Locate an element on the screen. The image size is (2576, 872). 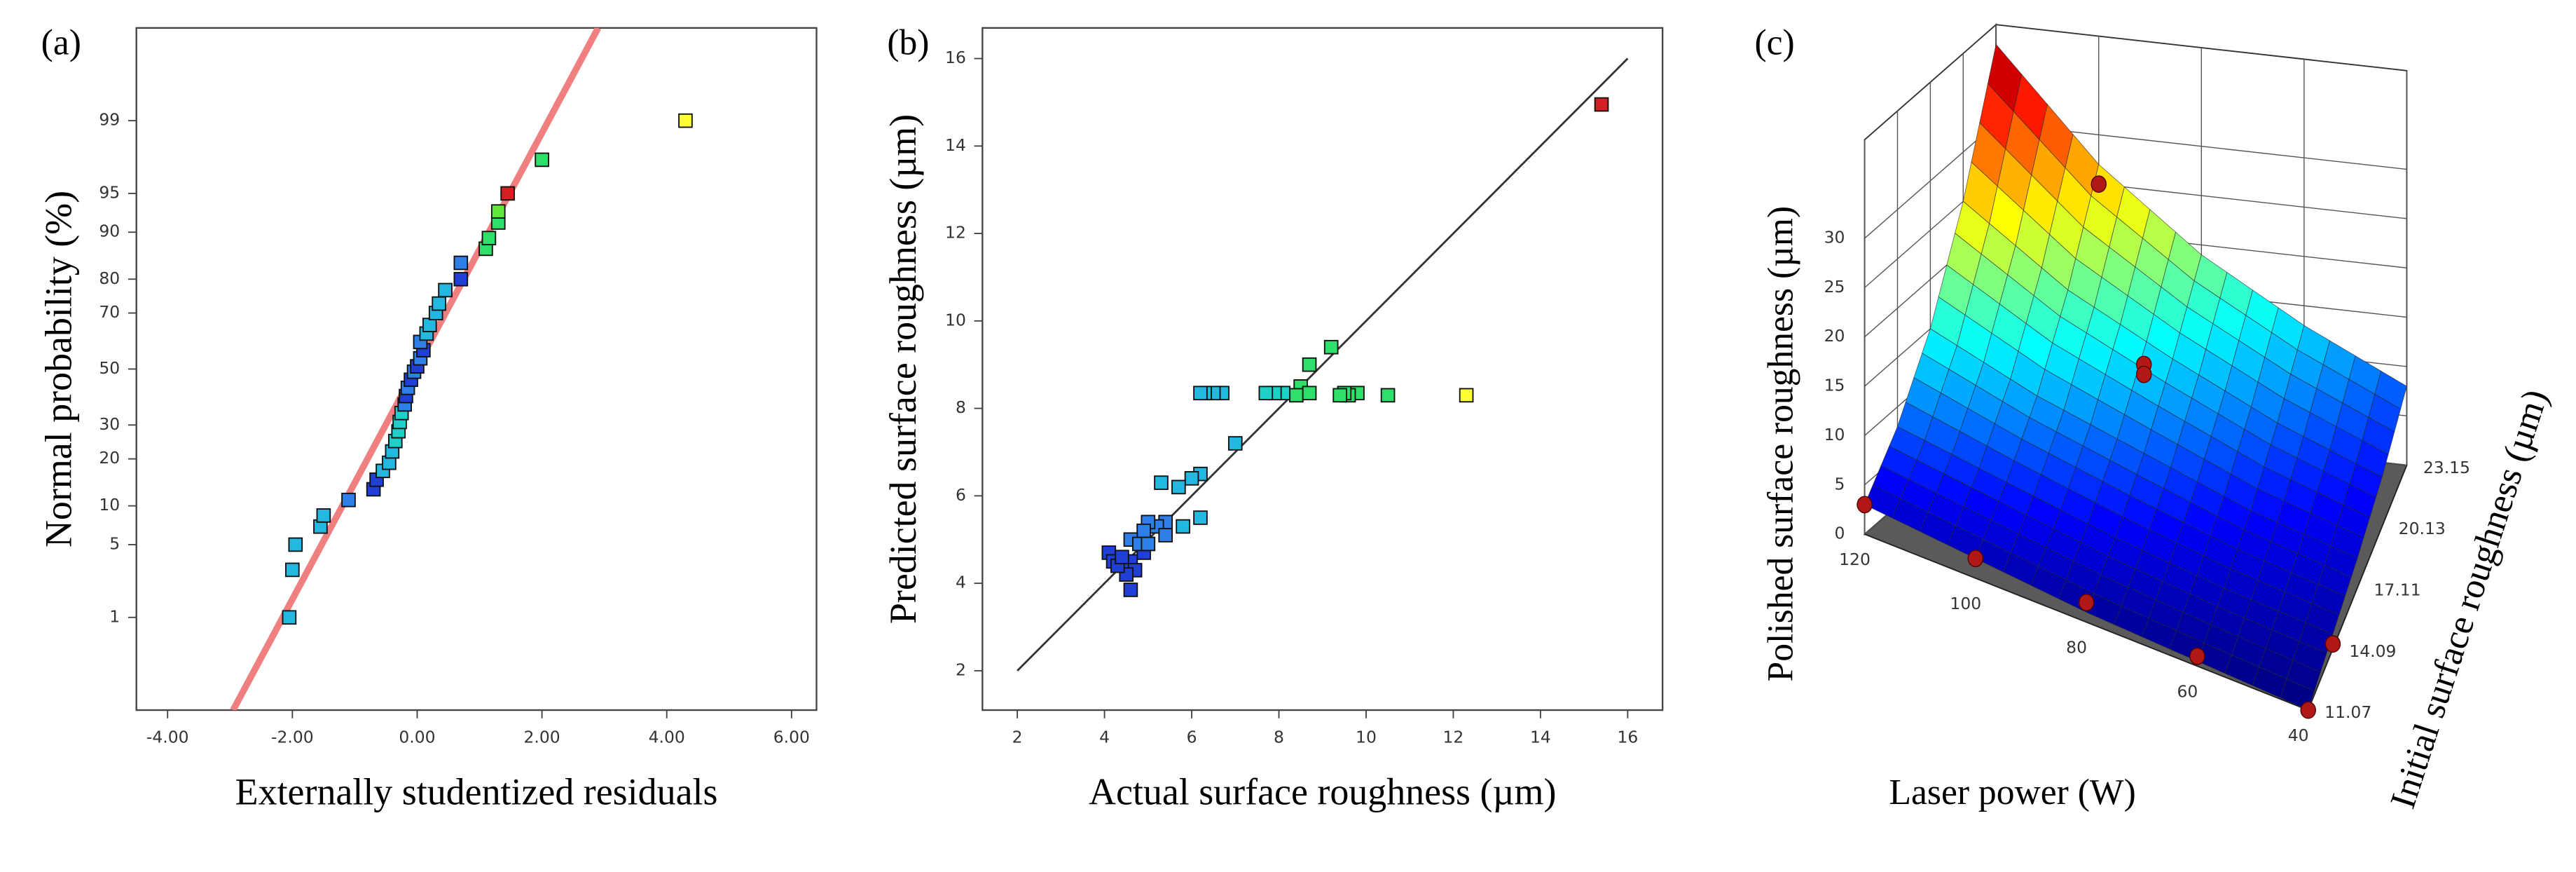
y-tick-label: 50 is located at coordinates (109, 368).